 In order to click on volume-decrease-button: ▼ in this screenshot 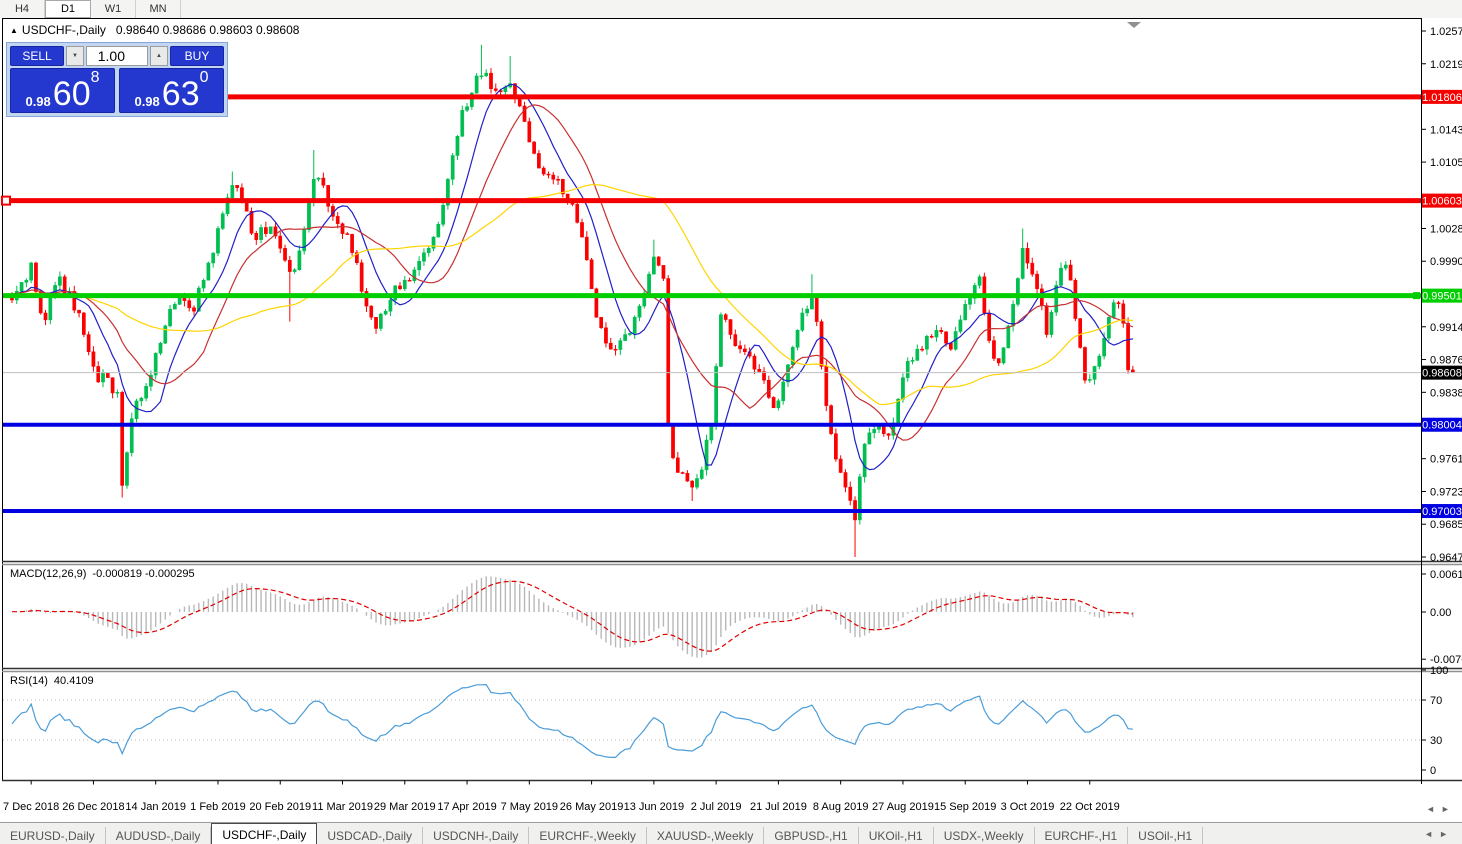, I will do `click(75, 56)`.